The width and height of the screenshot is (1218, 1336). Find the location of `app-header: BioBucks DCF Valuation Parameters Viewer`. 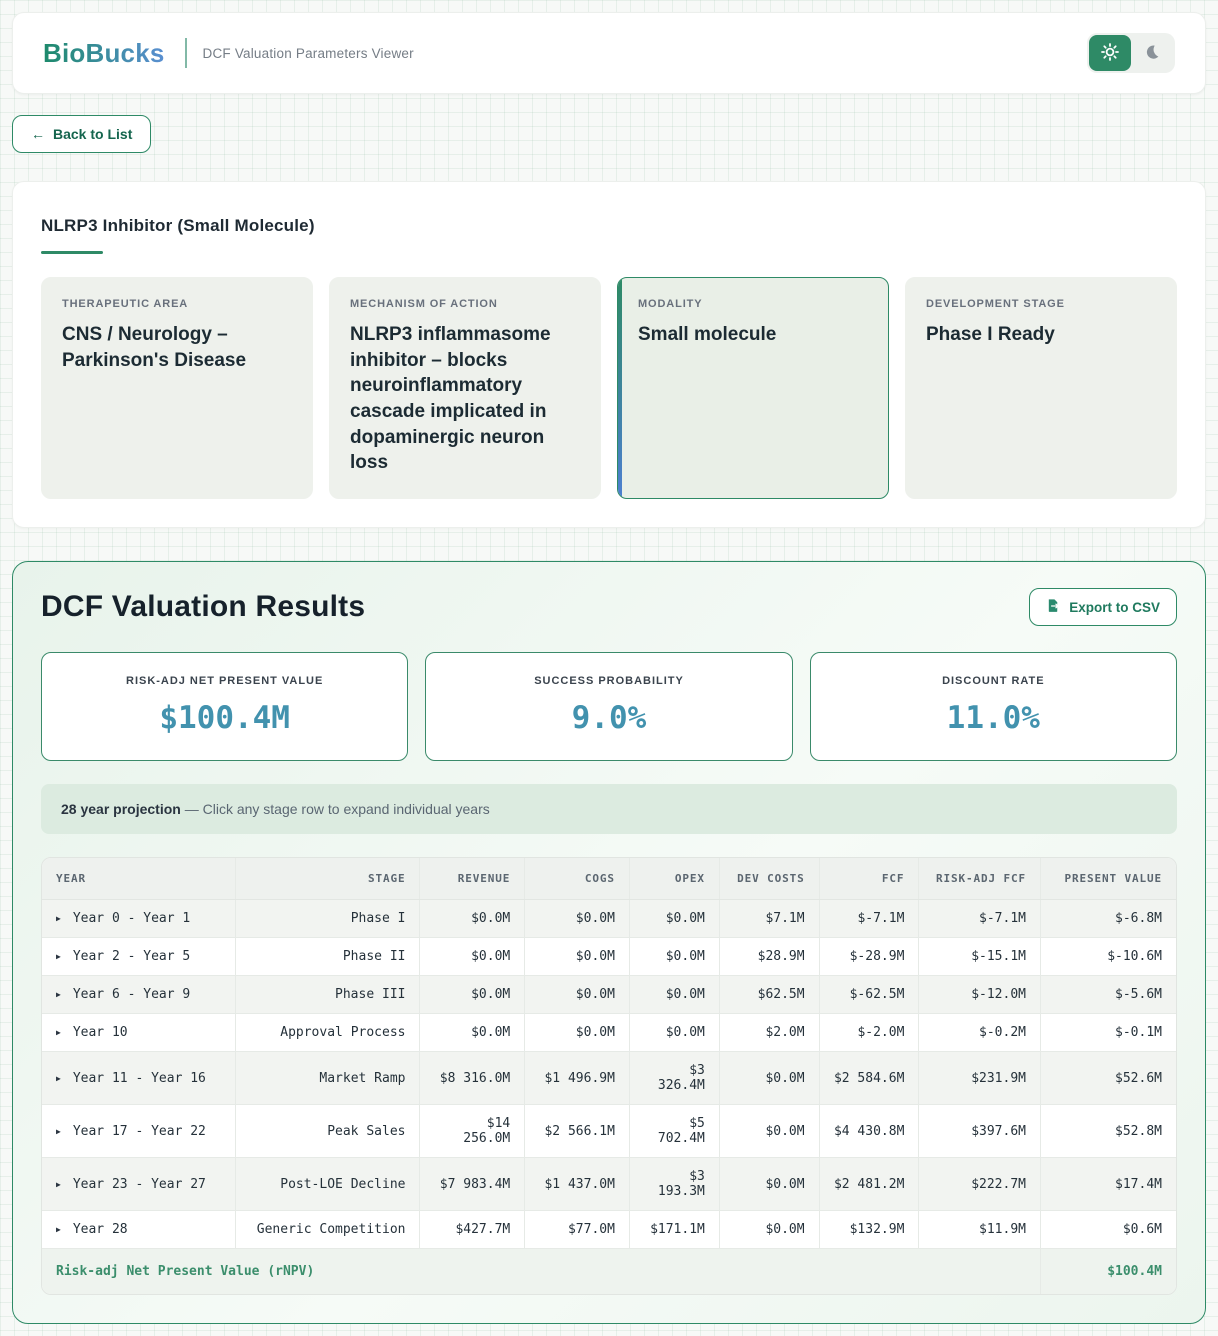

app-header: BioBucks DCF Valuation Parameters Viewer is located at coordinates (609, 53).